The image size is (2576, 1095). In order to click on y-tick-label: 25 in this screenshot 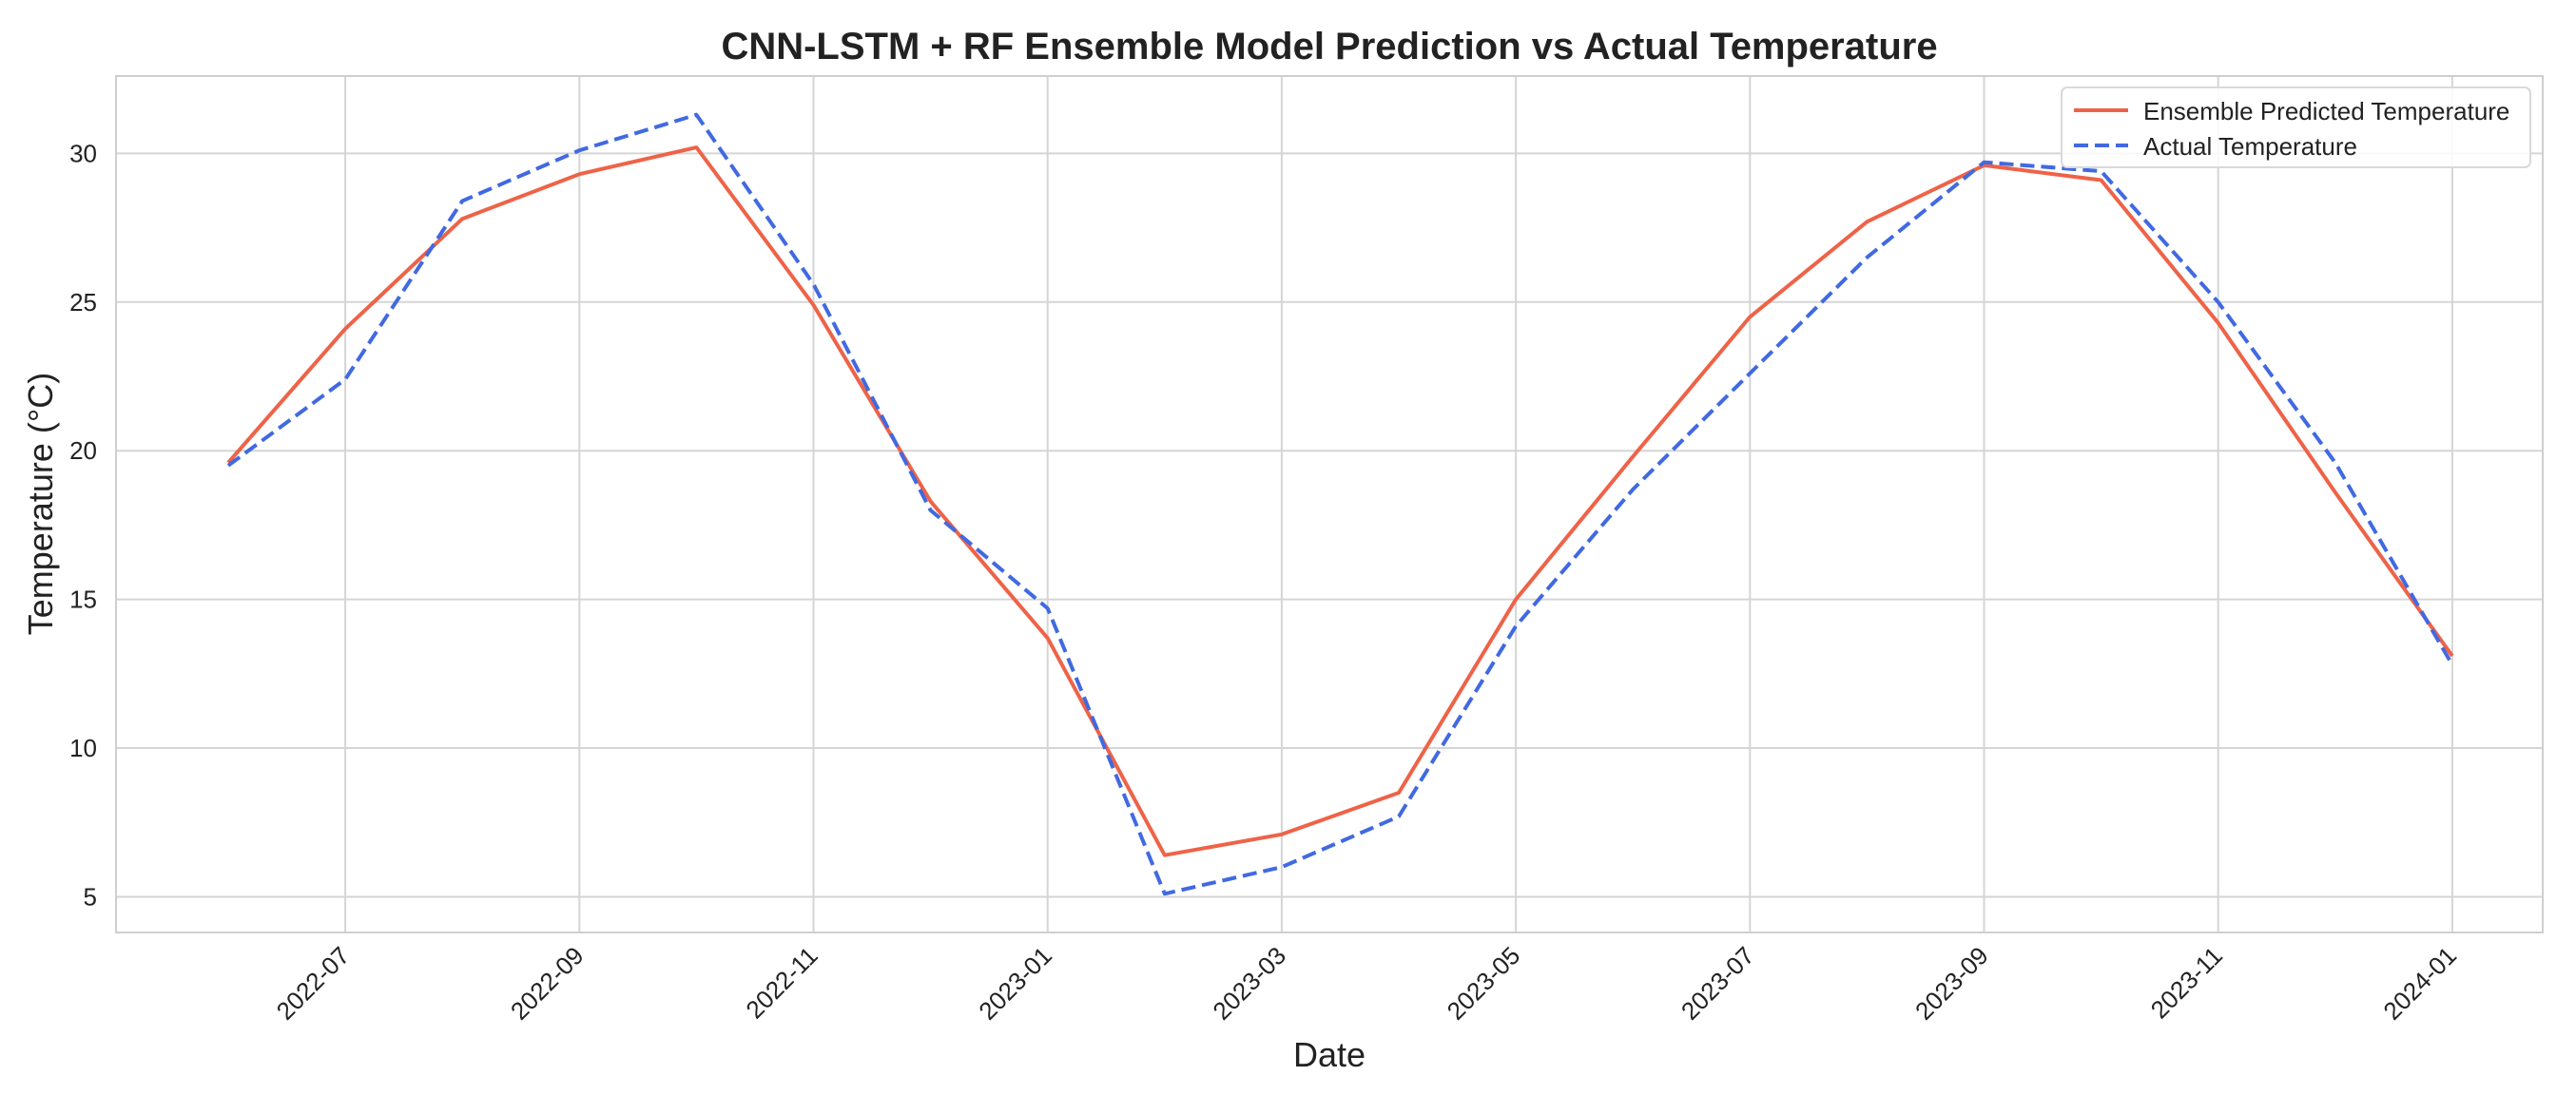, I will do `click(83, 302)`.